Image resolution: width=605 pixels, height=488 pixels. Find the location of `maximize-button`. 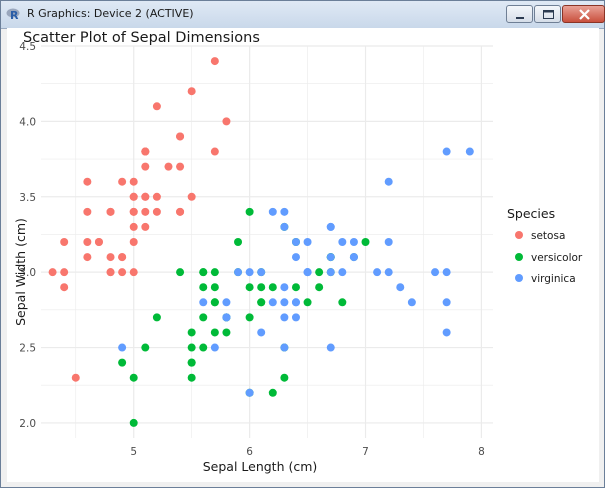

maximize-button is located at coordinates (547, 14).